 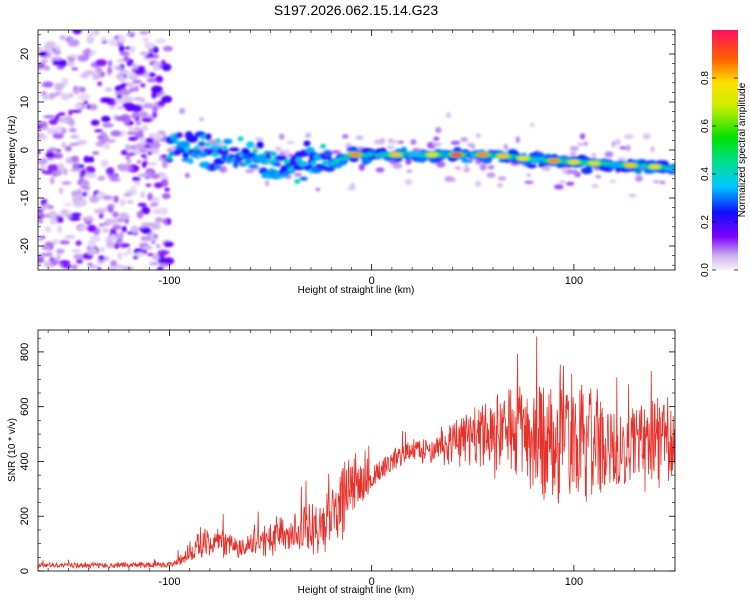 What do you see at coordinates (25, 571) in the screenshot?
I see `snr-ytick-label: 0` at bounding box center [25, 571].